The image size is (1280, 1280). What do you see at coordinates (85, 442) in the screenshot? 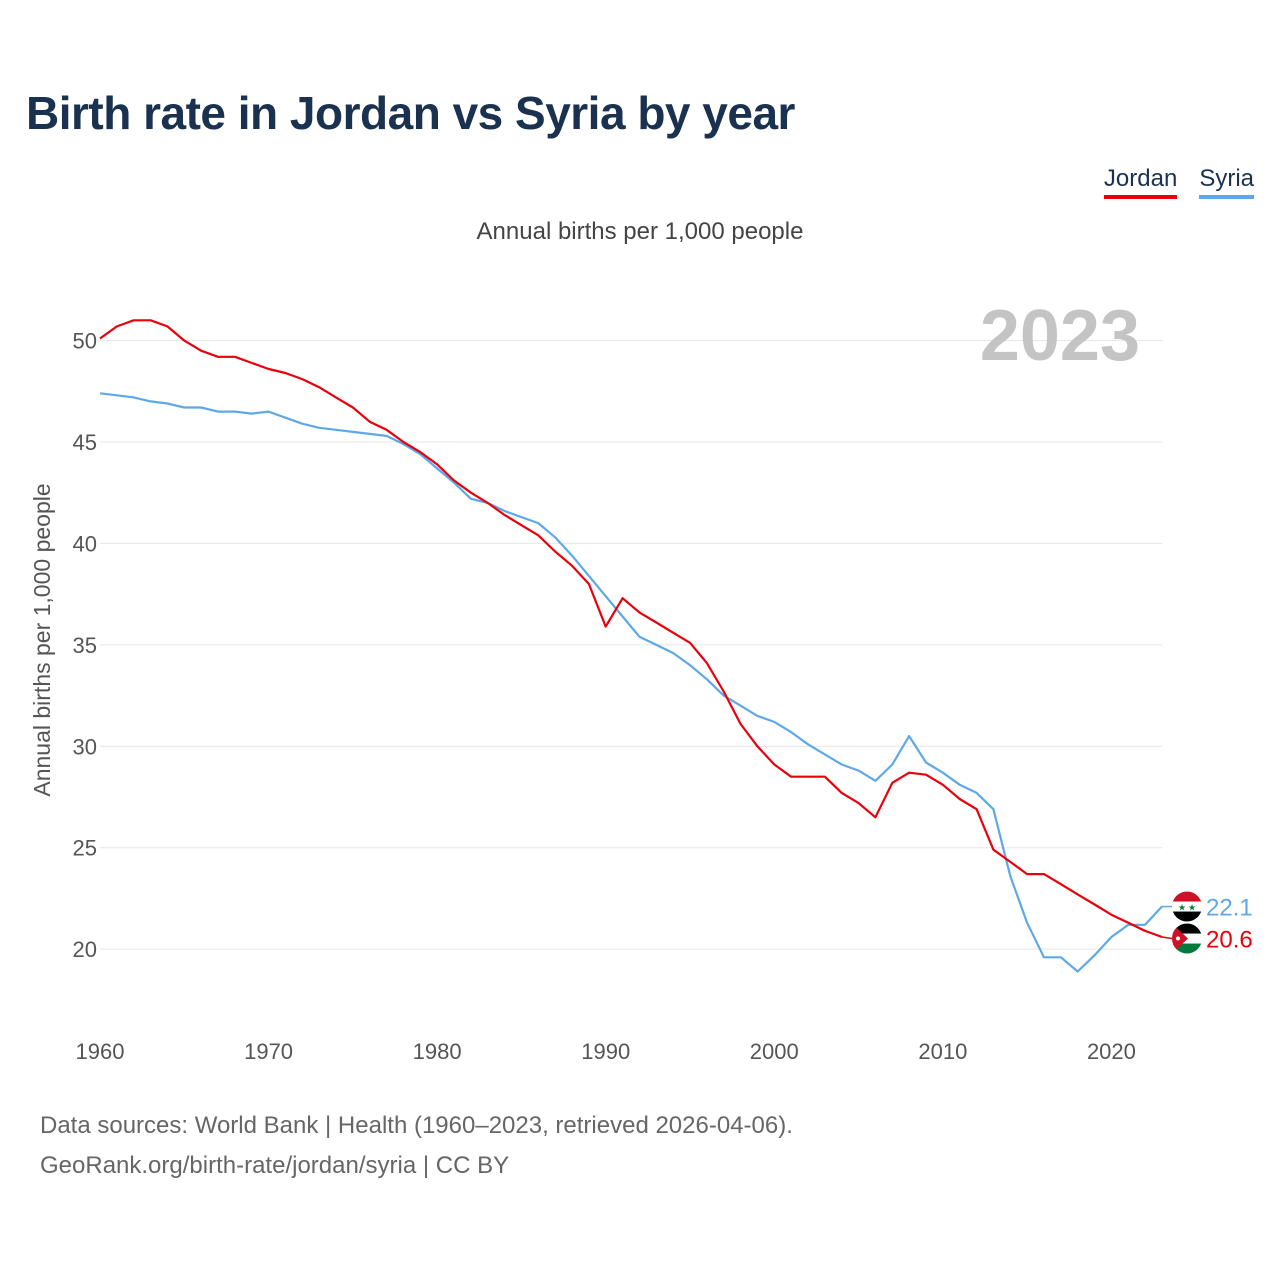
I see `y-tick-label-45: 45` at bounding box center [85, 442].